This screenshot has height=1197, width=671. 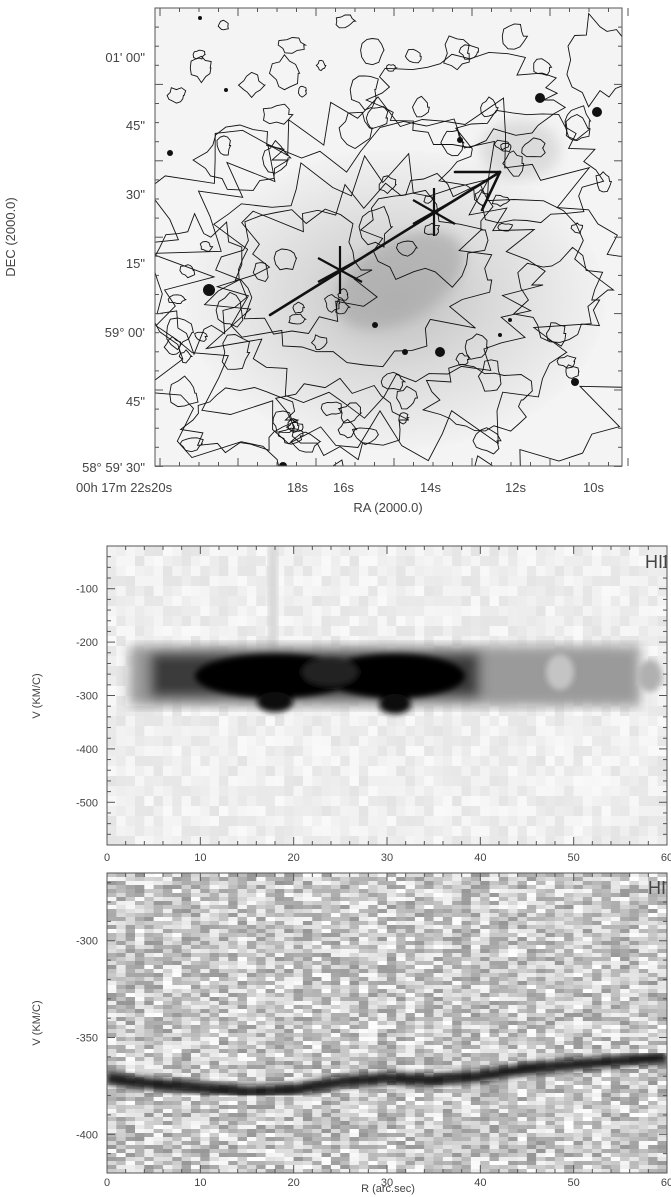 What do you see at coordinates (107, 858) in the screenshot?
I see `p2-xtick-0: 0` at bounding box center [107, 858].